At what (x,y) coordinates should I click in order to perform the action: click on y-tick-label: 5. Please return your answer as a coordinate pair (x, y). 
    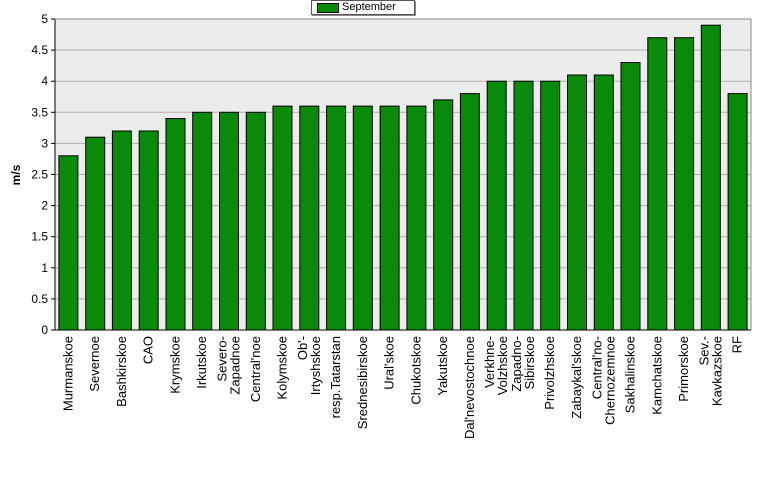
    Looking at the image, I should click on (44, 19).